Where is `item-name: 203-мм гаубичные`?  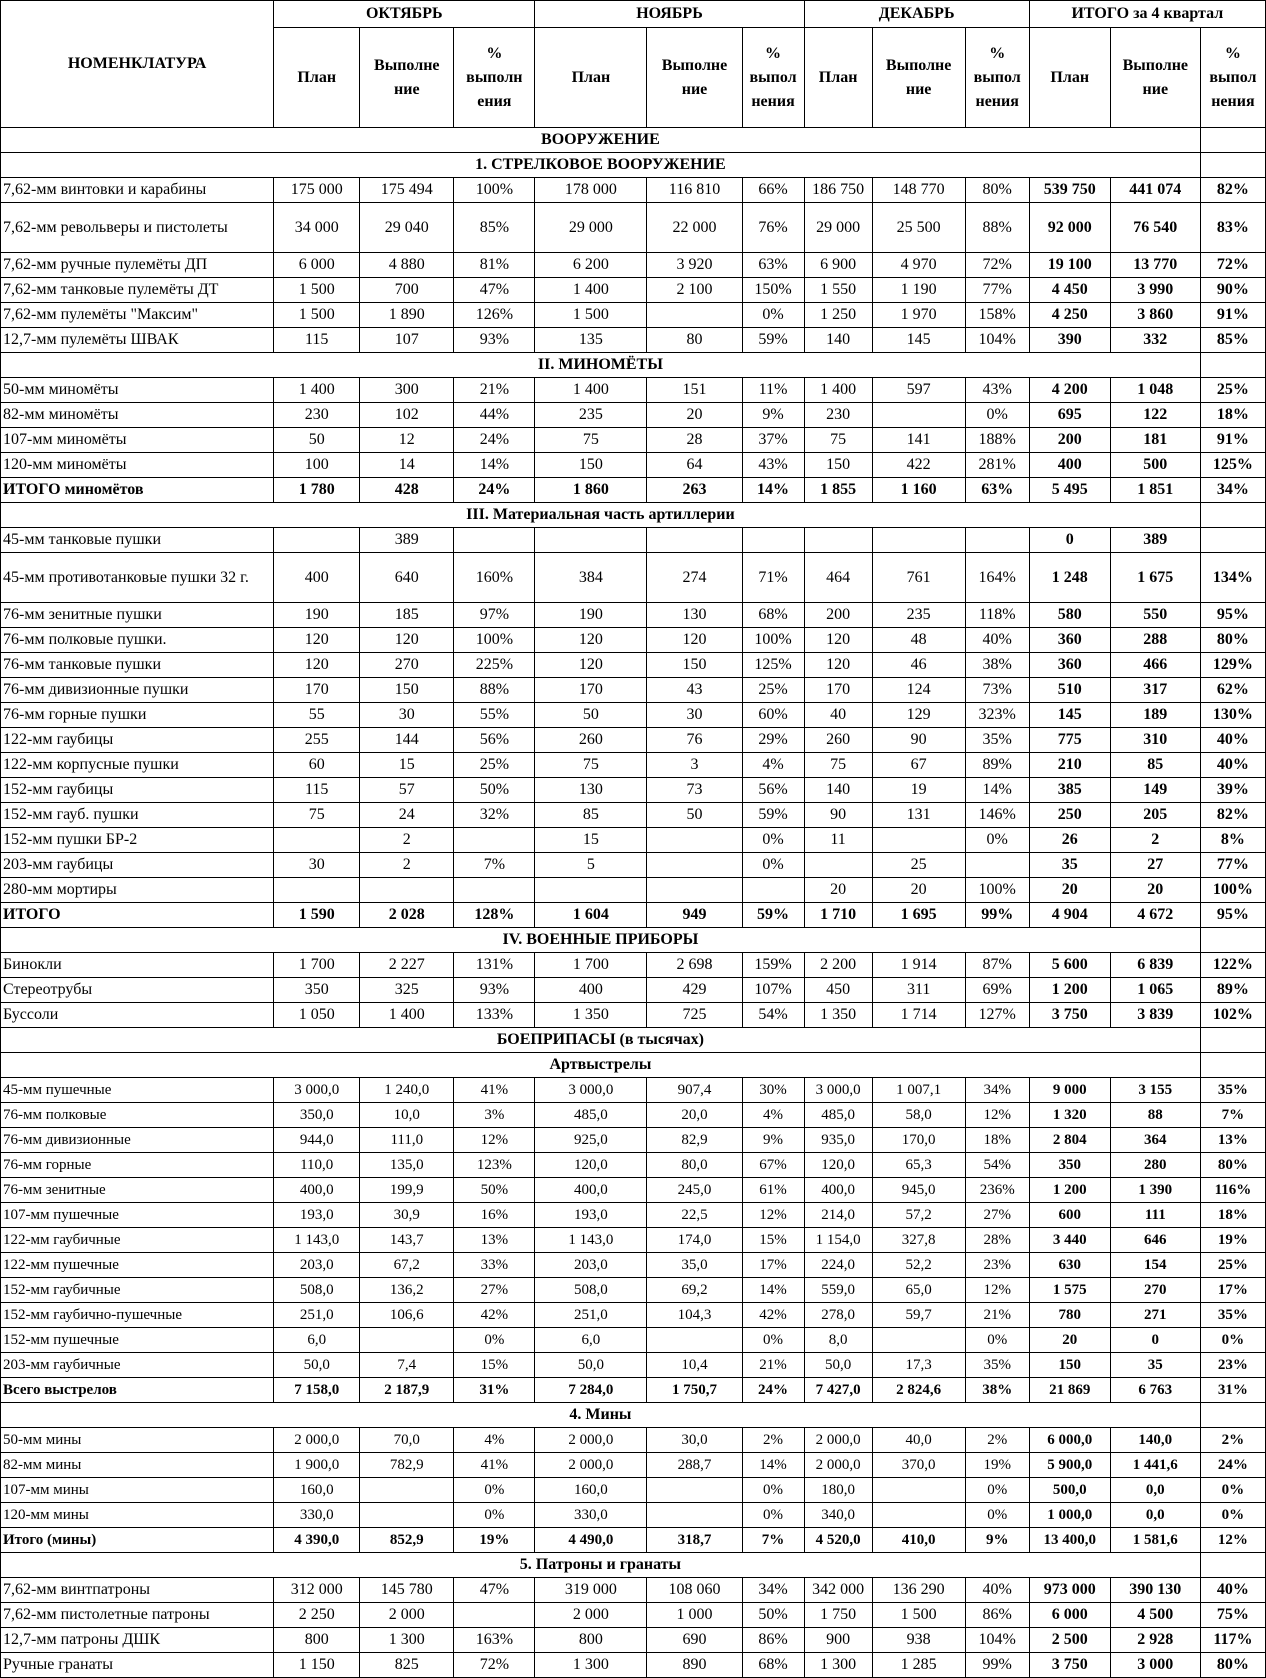
item-name: 203-мм гаубичные is located at coordinates (137, 1365).